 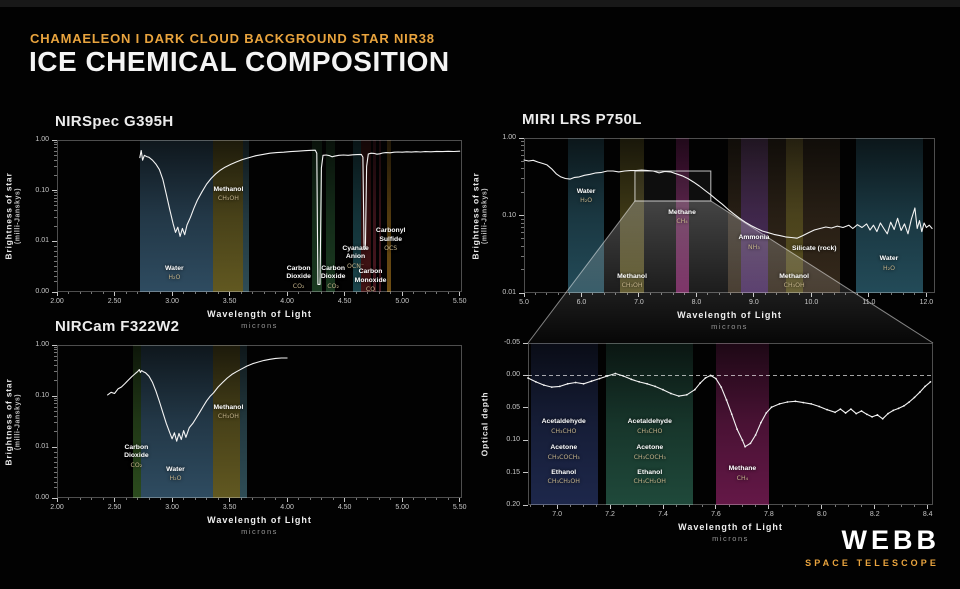 What do you see at coordinates (821, 514) in the screenshot?
I see `x-tick-label: 8.0` at bounding box center [821, 514].